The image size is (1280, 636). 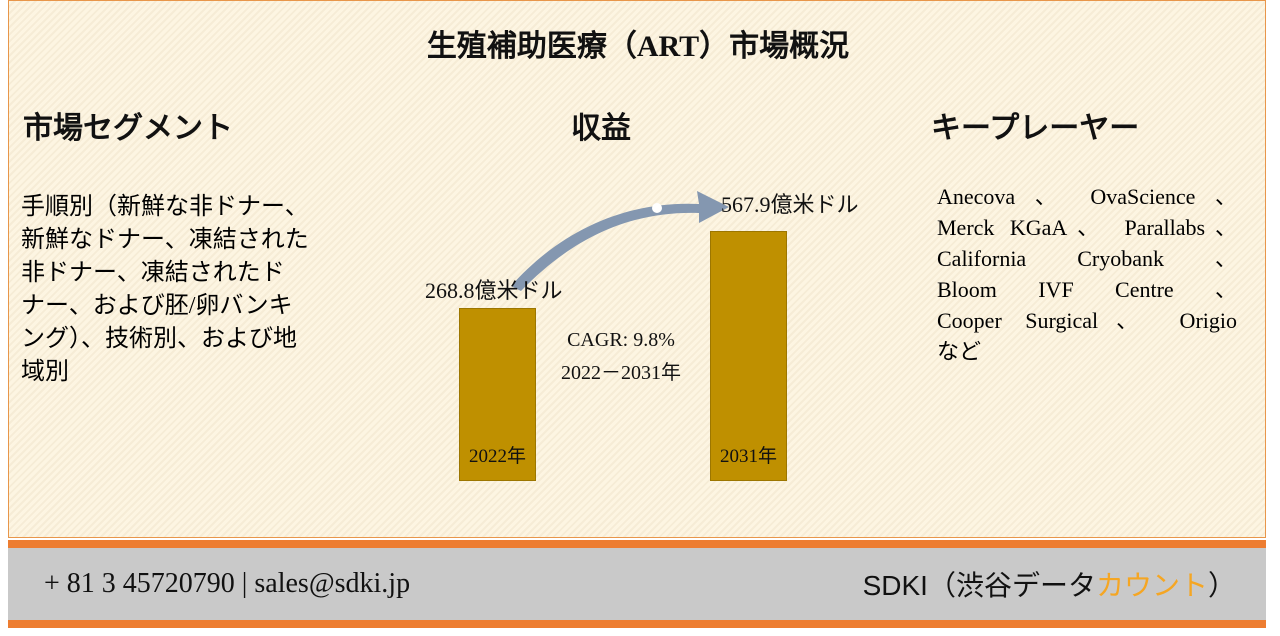 I want to click on bar-2022, so click(x=497, y=394).